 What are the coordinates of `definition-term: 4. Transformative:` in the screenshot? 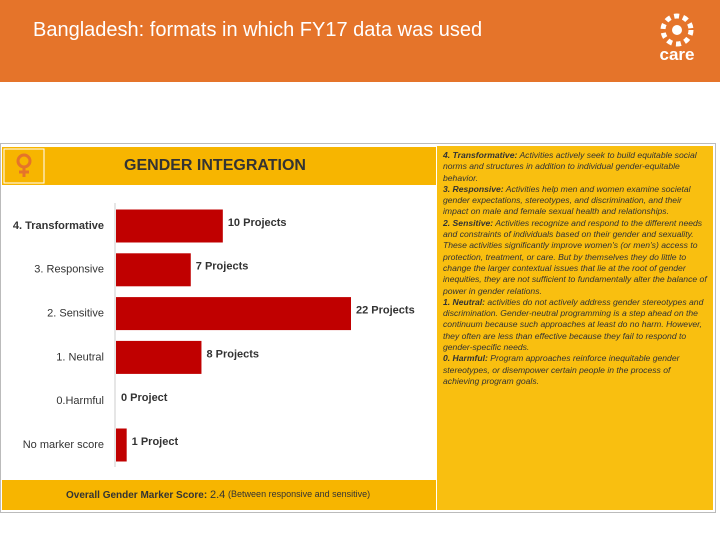 It's located at (480, 155).